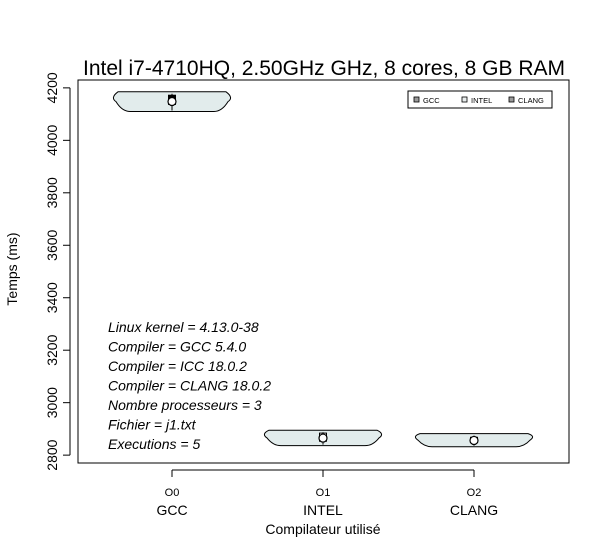  Describe the element at coordinates (171, 510) in the screenshot. I see `x-tick-label-compiler: GCC` at that location.